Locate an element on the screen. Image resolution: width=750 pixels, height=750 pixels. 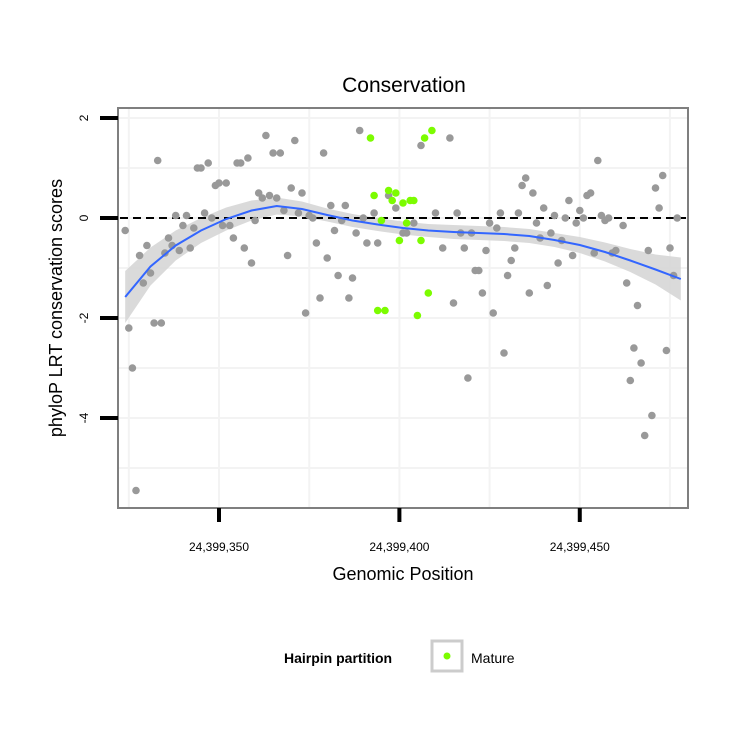
x-tick-label: 24,399,350 is located at coordinates (219, 547).